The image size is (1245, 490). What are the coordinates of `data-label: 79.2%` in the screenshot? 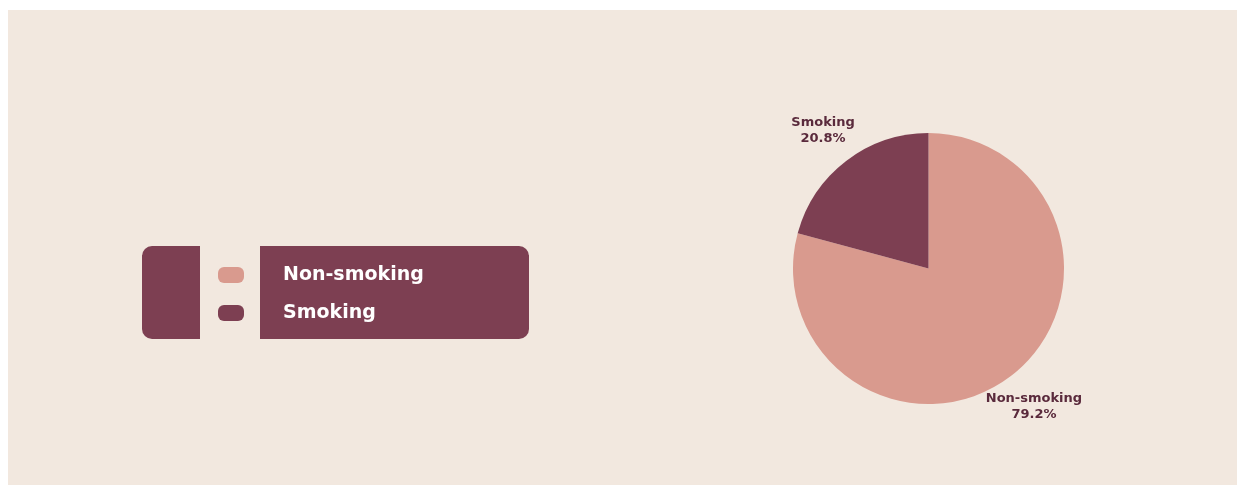 It's located at (1034, 413).